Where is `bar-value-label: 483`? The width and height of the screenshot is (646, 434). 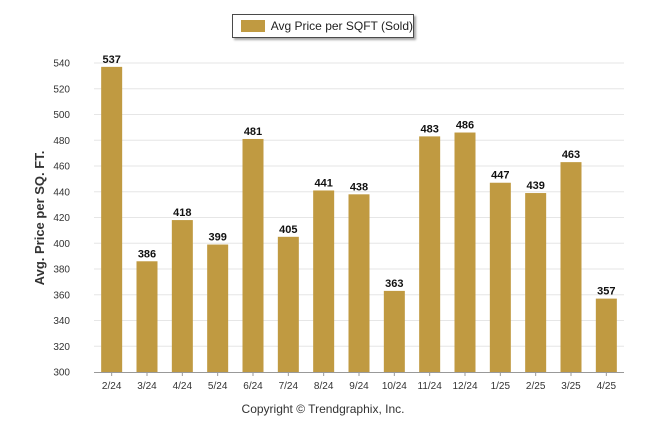 bar-value-label: 483 is located at coordinates (429, 129).